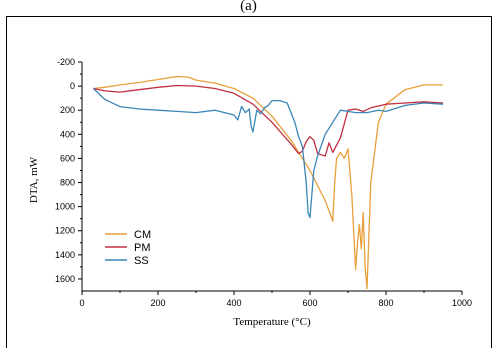 This screenshot has height=349, width=497. Describe the element at coordinates (65, 207) in the screenshot. I see `y-tick-label: 1000` at that location.